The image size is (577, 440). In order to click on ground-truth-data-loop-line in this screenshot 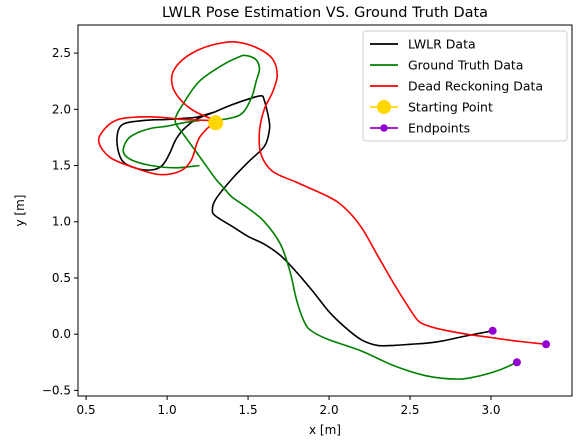, I will do `click(161, 144)`.